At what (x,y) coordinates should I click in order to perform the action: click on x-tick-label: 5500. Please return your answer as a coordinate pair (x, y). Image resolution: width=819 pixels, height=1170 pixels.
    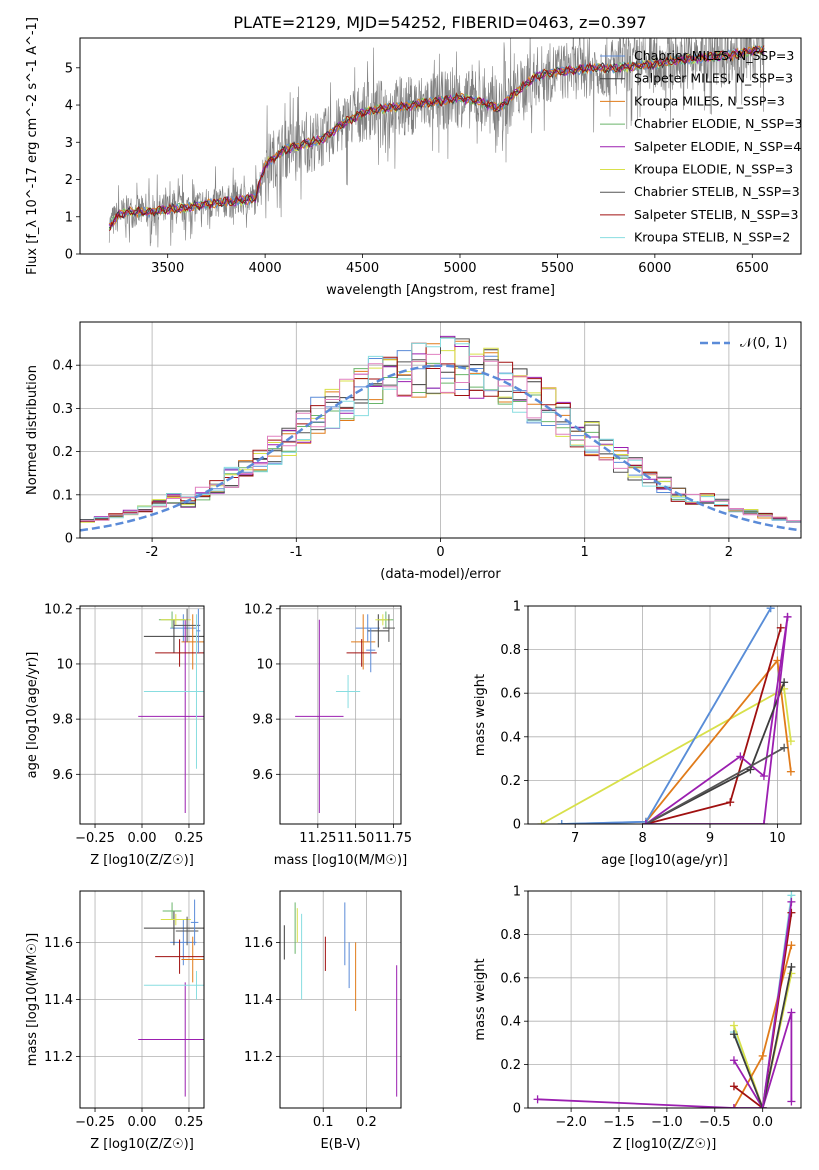
    Looking at the image, I should click on (557, 268).